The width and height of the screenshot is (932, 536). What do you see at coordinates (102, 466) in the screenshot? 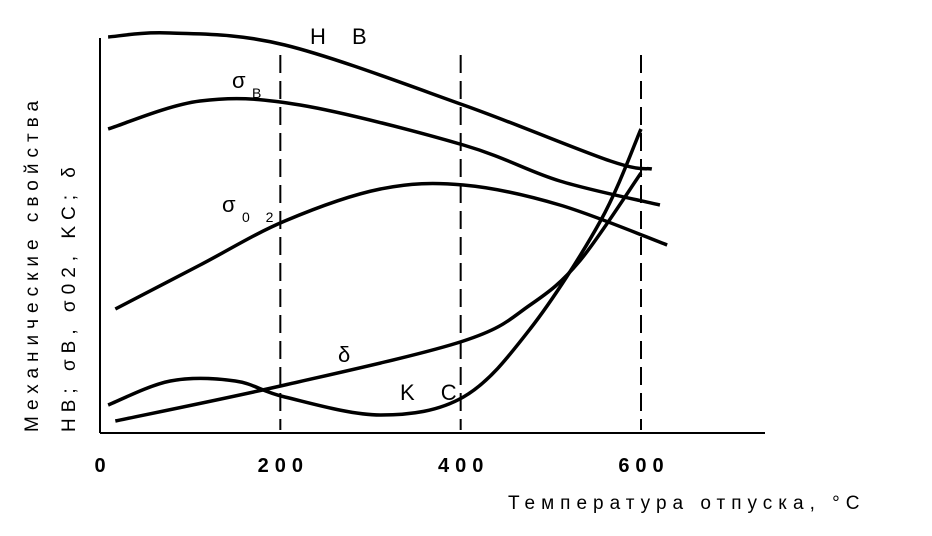
I see `x-tick-label: 0` at bounding box center [102, 466].